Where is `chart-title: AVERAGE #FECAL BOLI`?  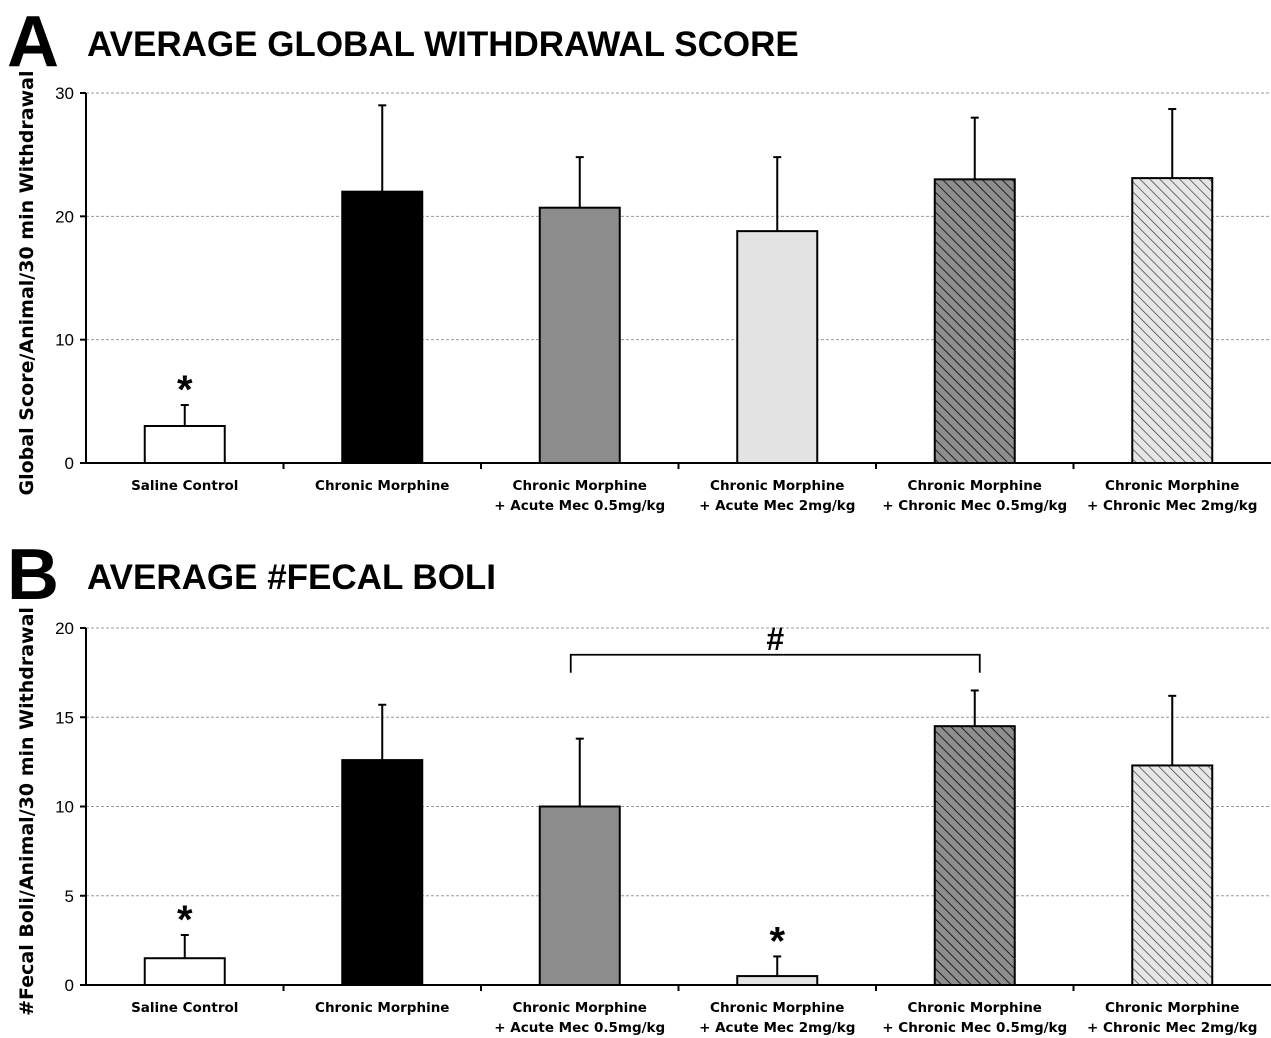
chart-title: AVERAGE #FECAL BOLI is located at coordinates (291, 577).